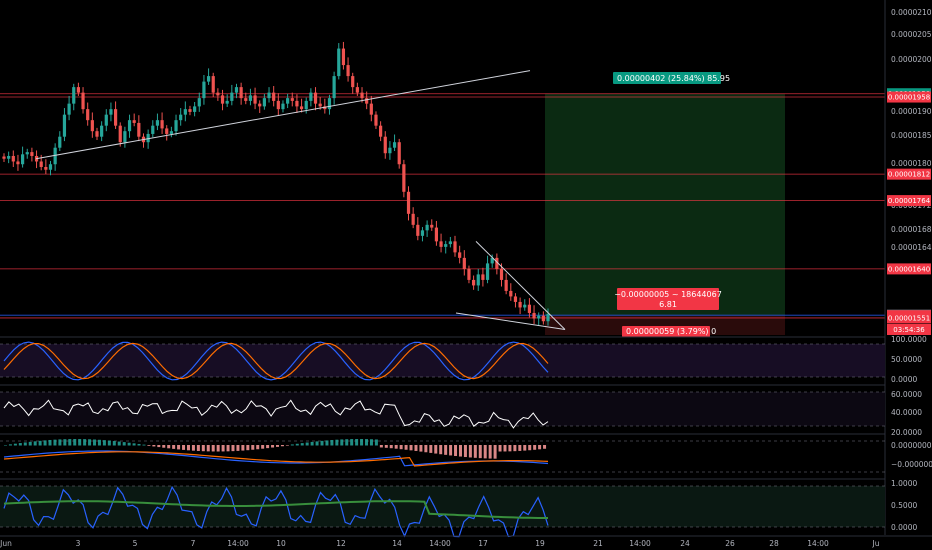 The height and width of the screenshot is (550, 932). Describe the element at coordinates (904, 483) in the screenshot. I see `indicator-axis-tick-osc: 1.0000` at that location.